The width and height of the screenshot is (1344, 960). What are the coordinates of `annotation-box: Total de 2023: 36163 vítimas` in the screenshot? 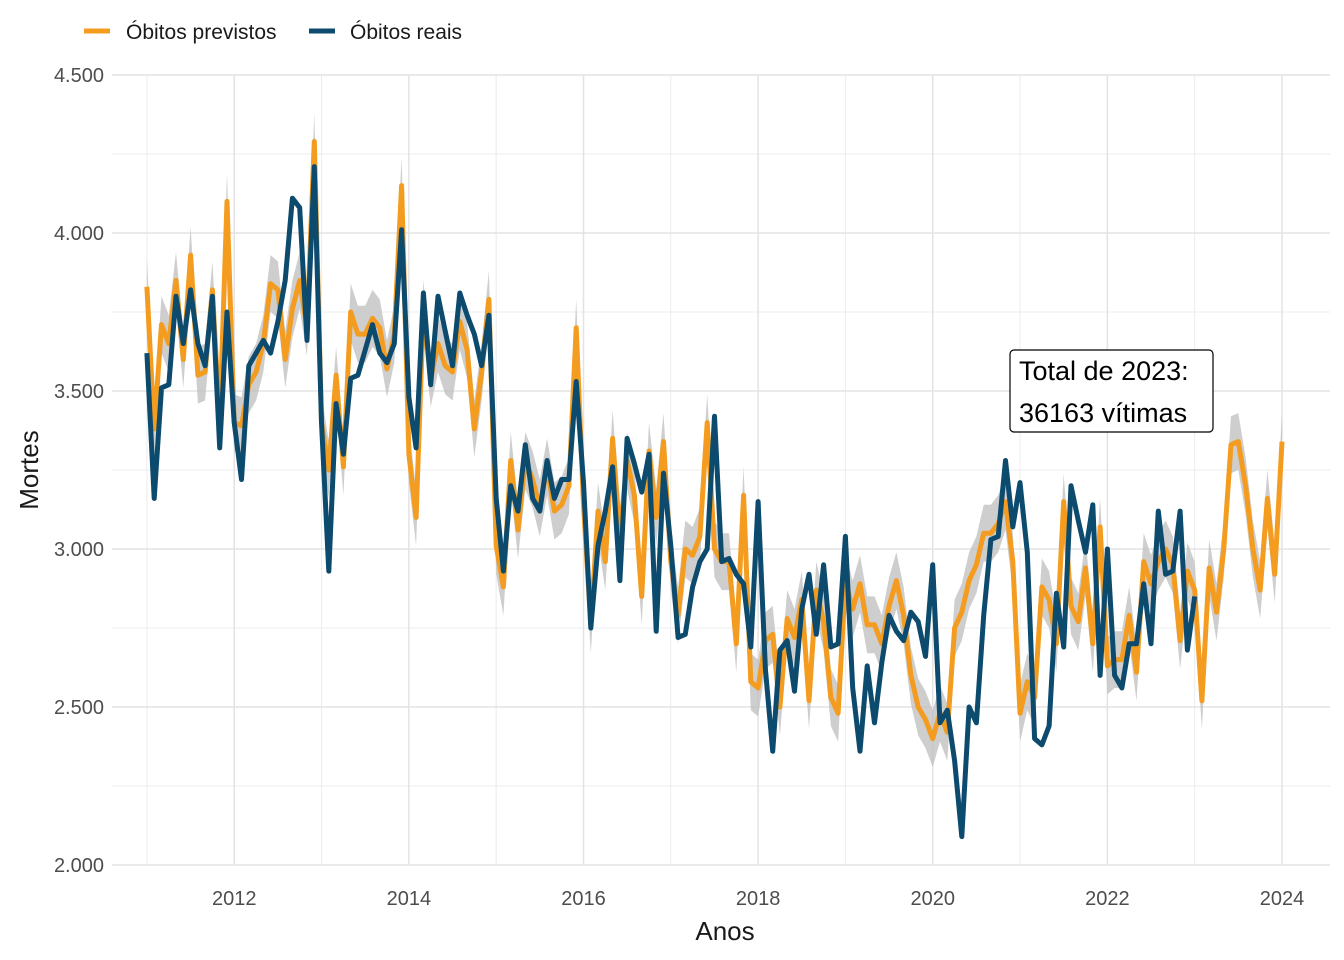 It's located at (1111, 391).